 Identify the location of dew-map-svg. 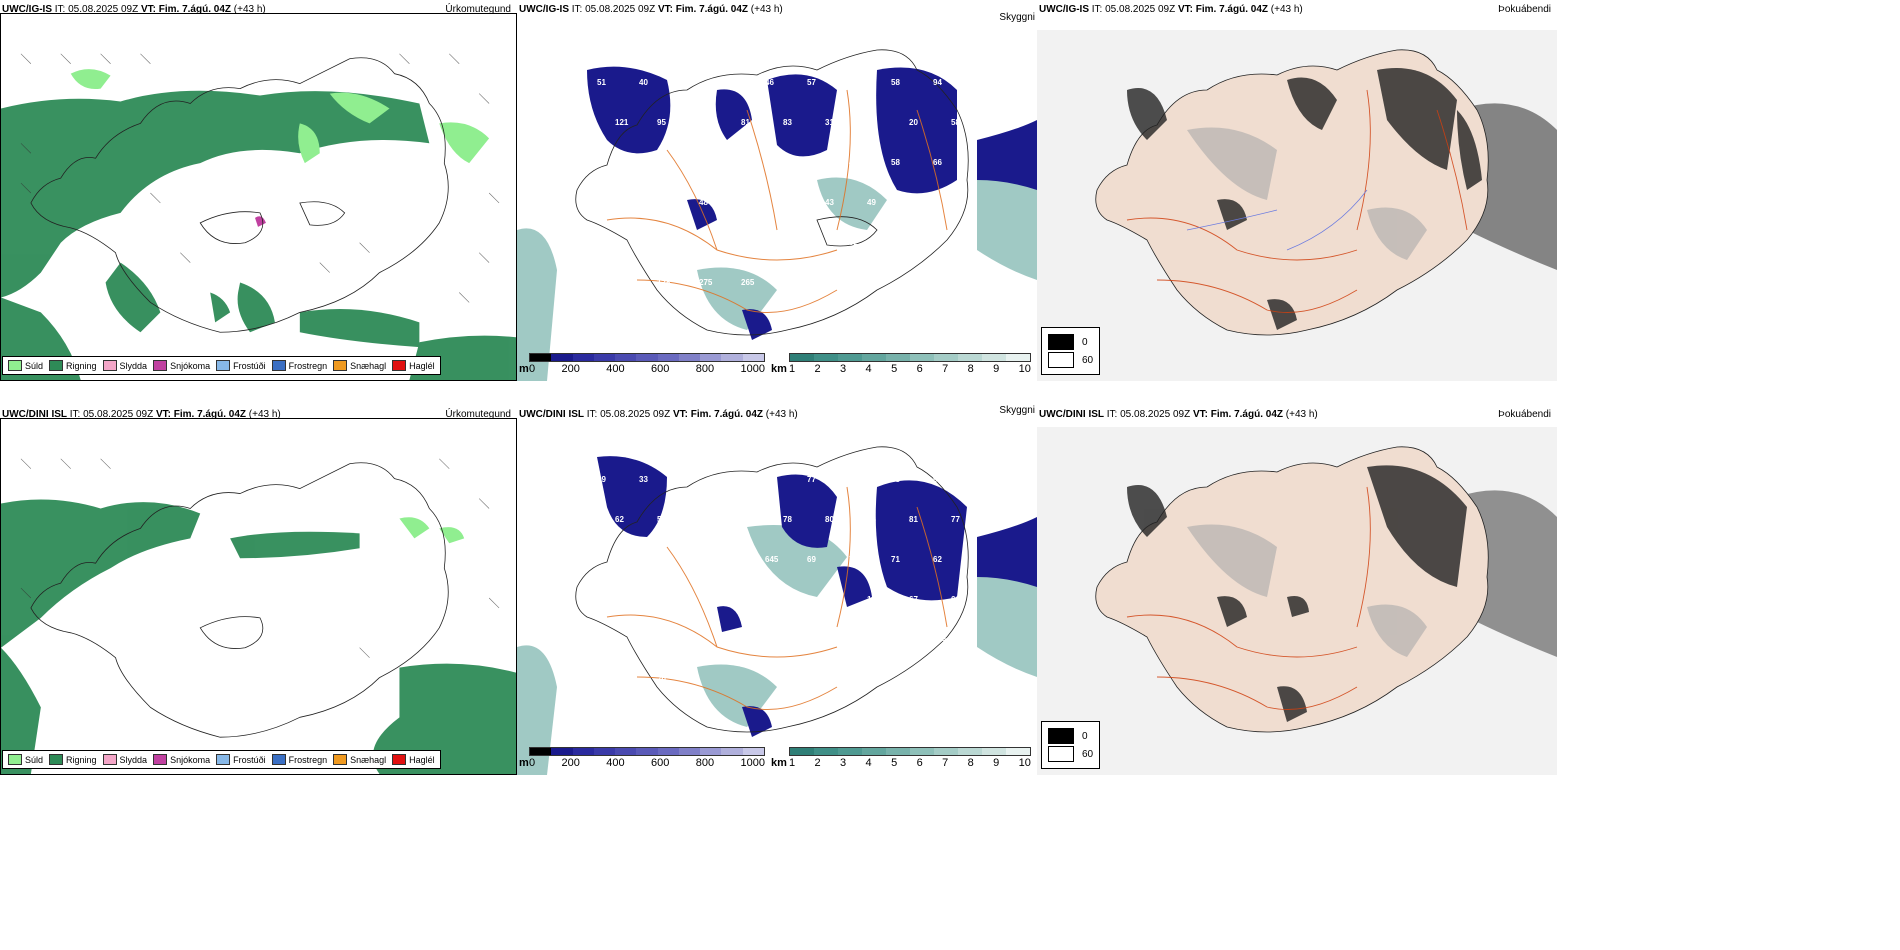
(1297, 205).